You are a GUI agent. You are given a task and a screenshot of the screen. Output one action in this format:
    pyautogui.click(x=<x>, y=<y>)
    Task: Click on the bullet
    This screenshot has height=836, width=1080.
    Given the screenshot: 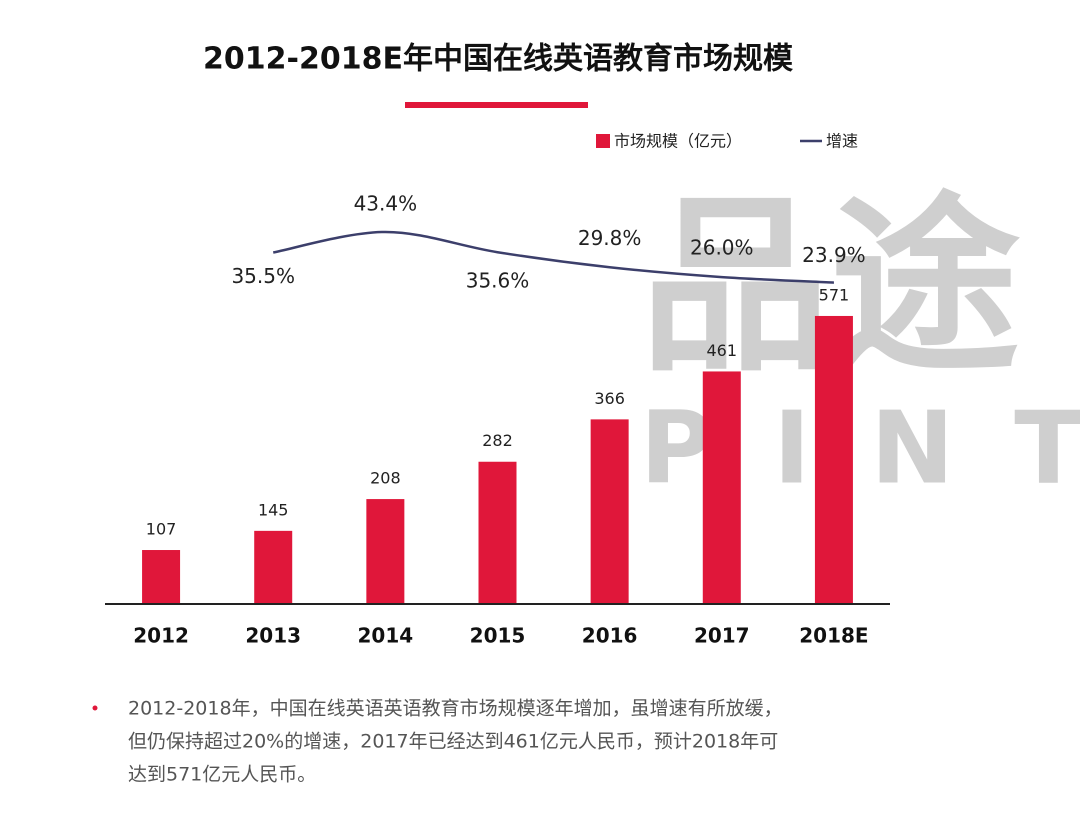 What is the action you would take?
    pyautogui.click(x=95, y=708)
    